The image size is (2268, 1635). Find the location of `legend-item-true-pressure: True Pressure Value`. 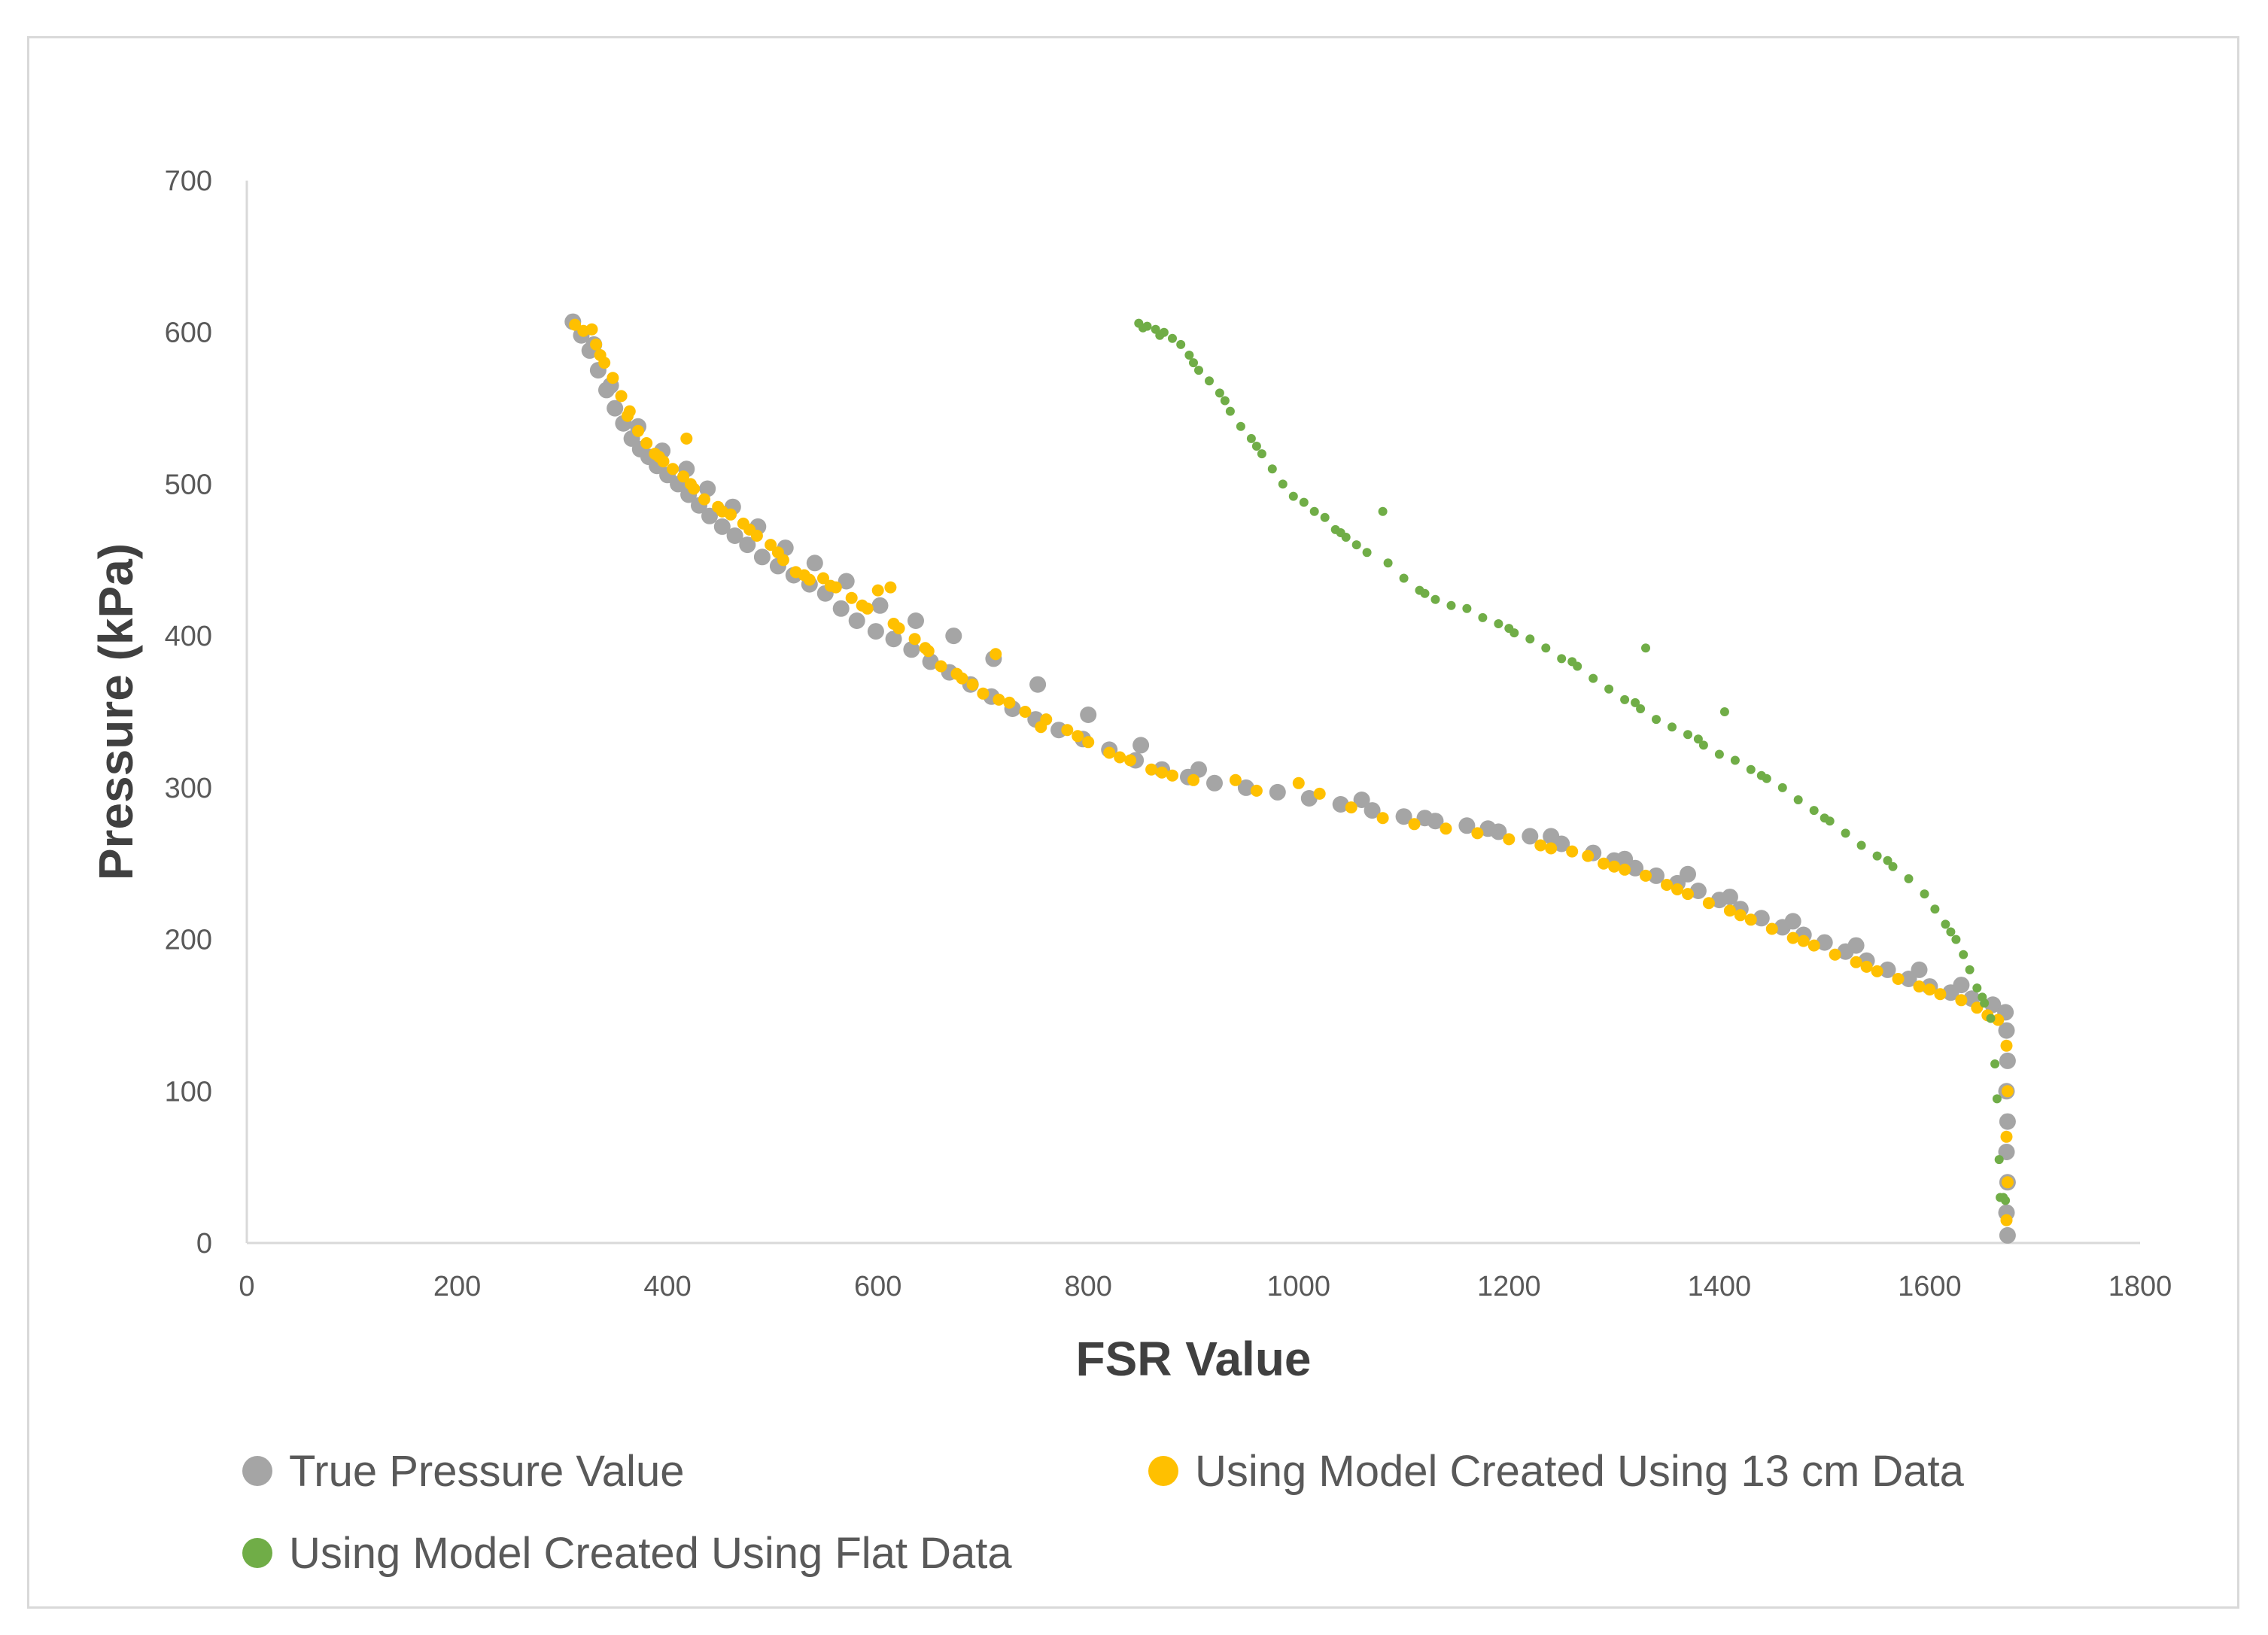

legend-item-true-pressure: True Pressure Value is located at coordinates (463, 1471).